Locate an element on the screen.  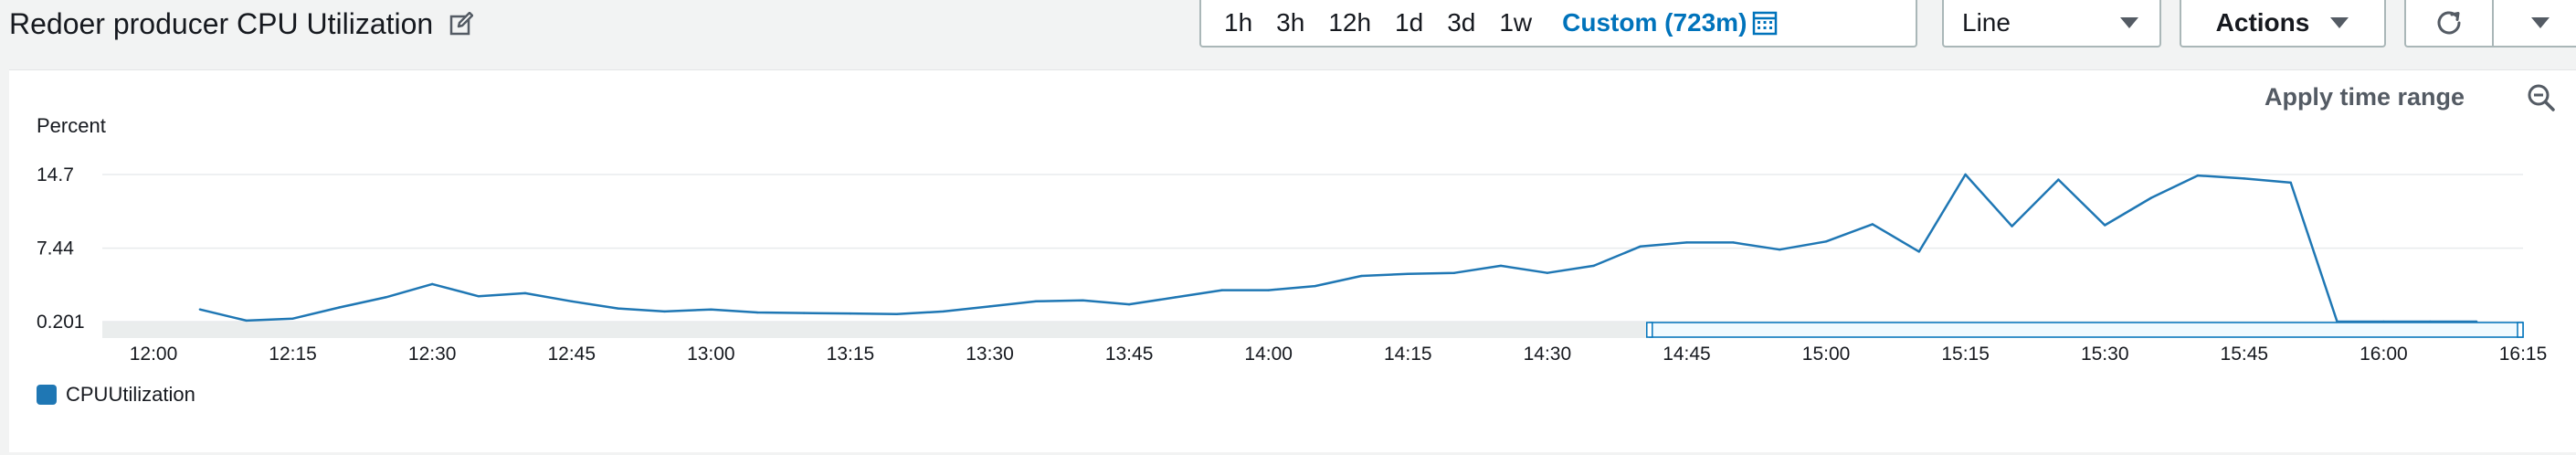
calendar-icon is located at coordinates (1765, 23).